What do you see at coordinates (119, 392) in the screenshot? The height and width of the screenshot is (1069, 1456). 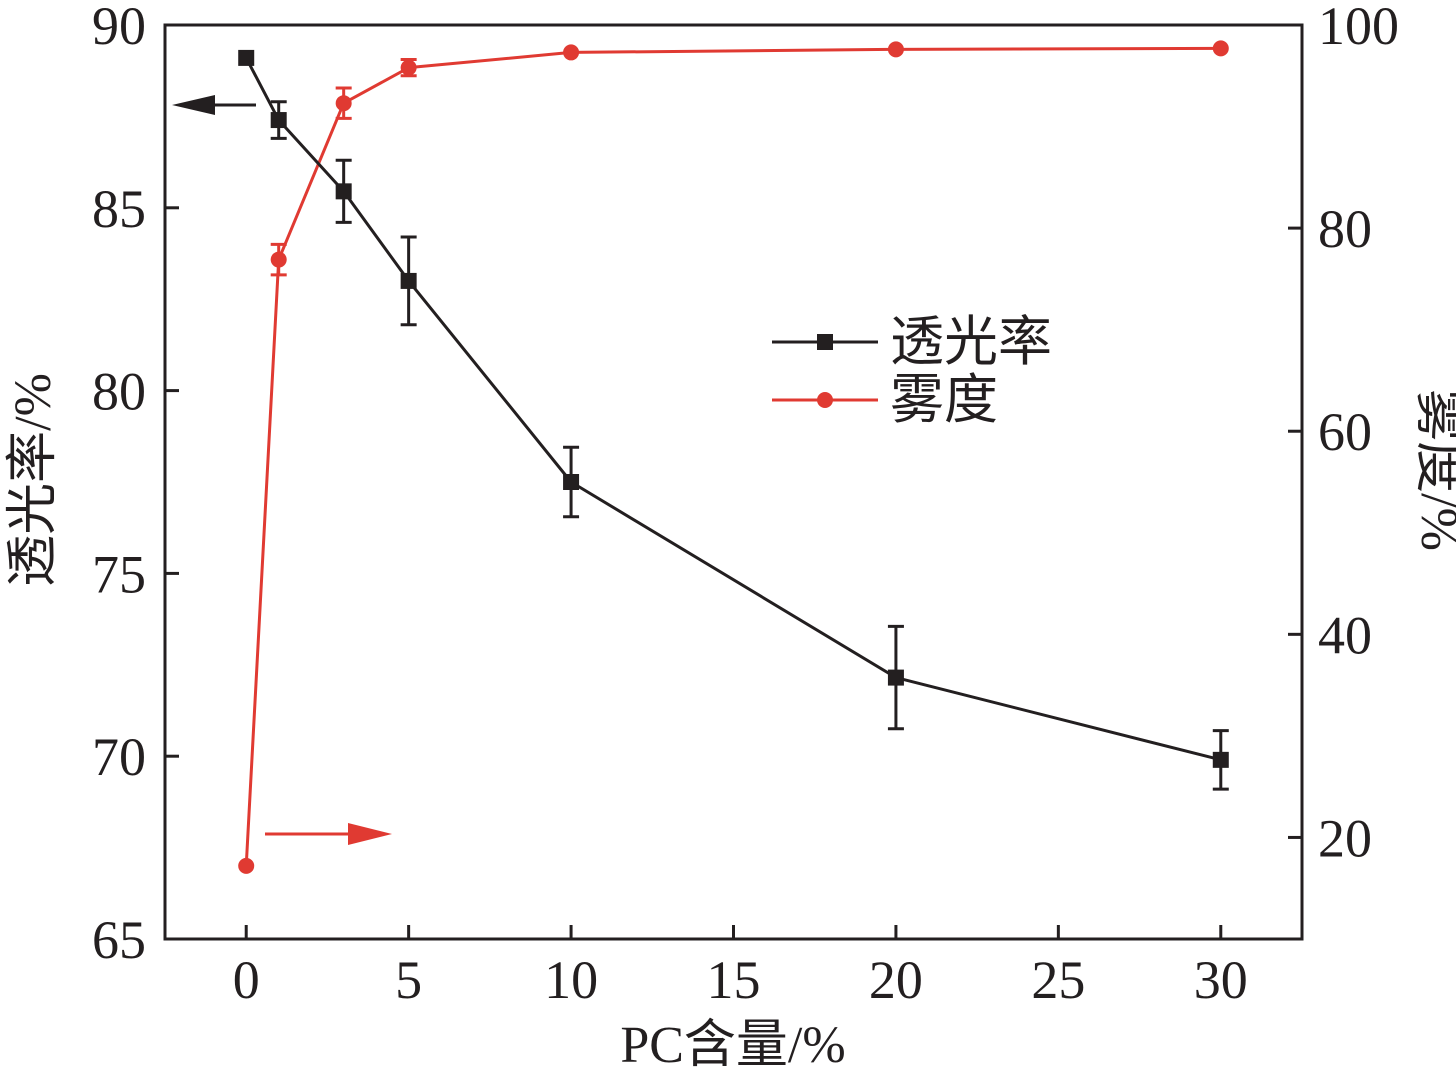 I see `y-left-tick-label-80: 80` at bounding box center [119, 392].